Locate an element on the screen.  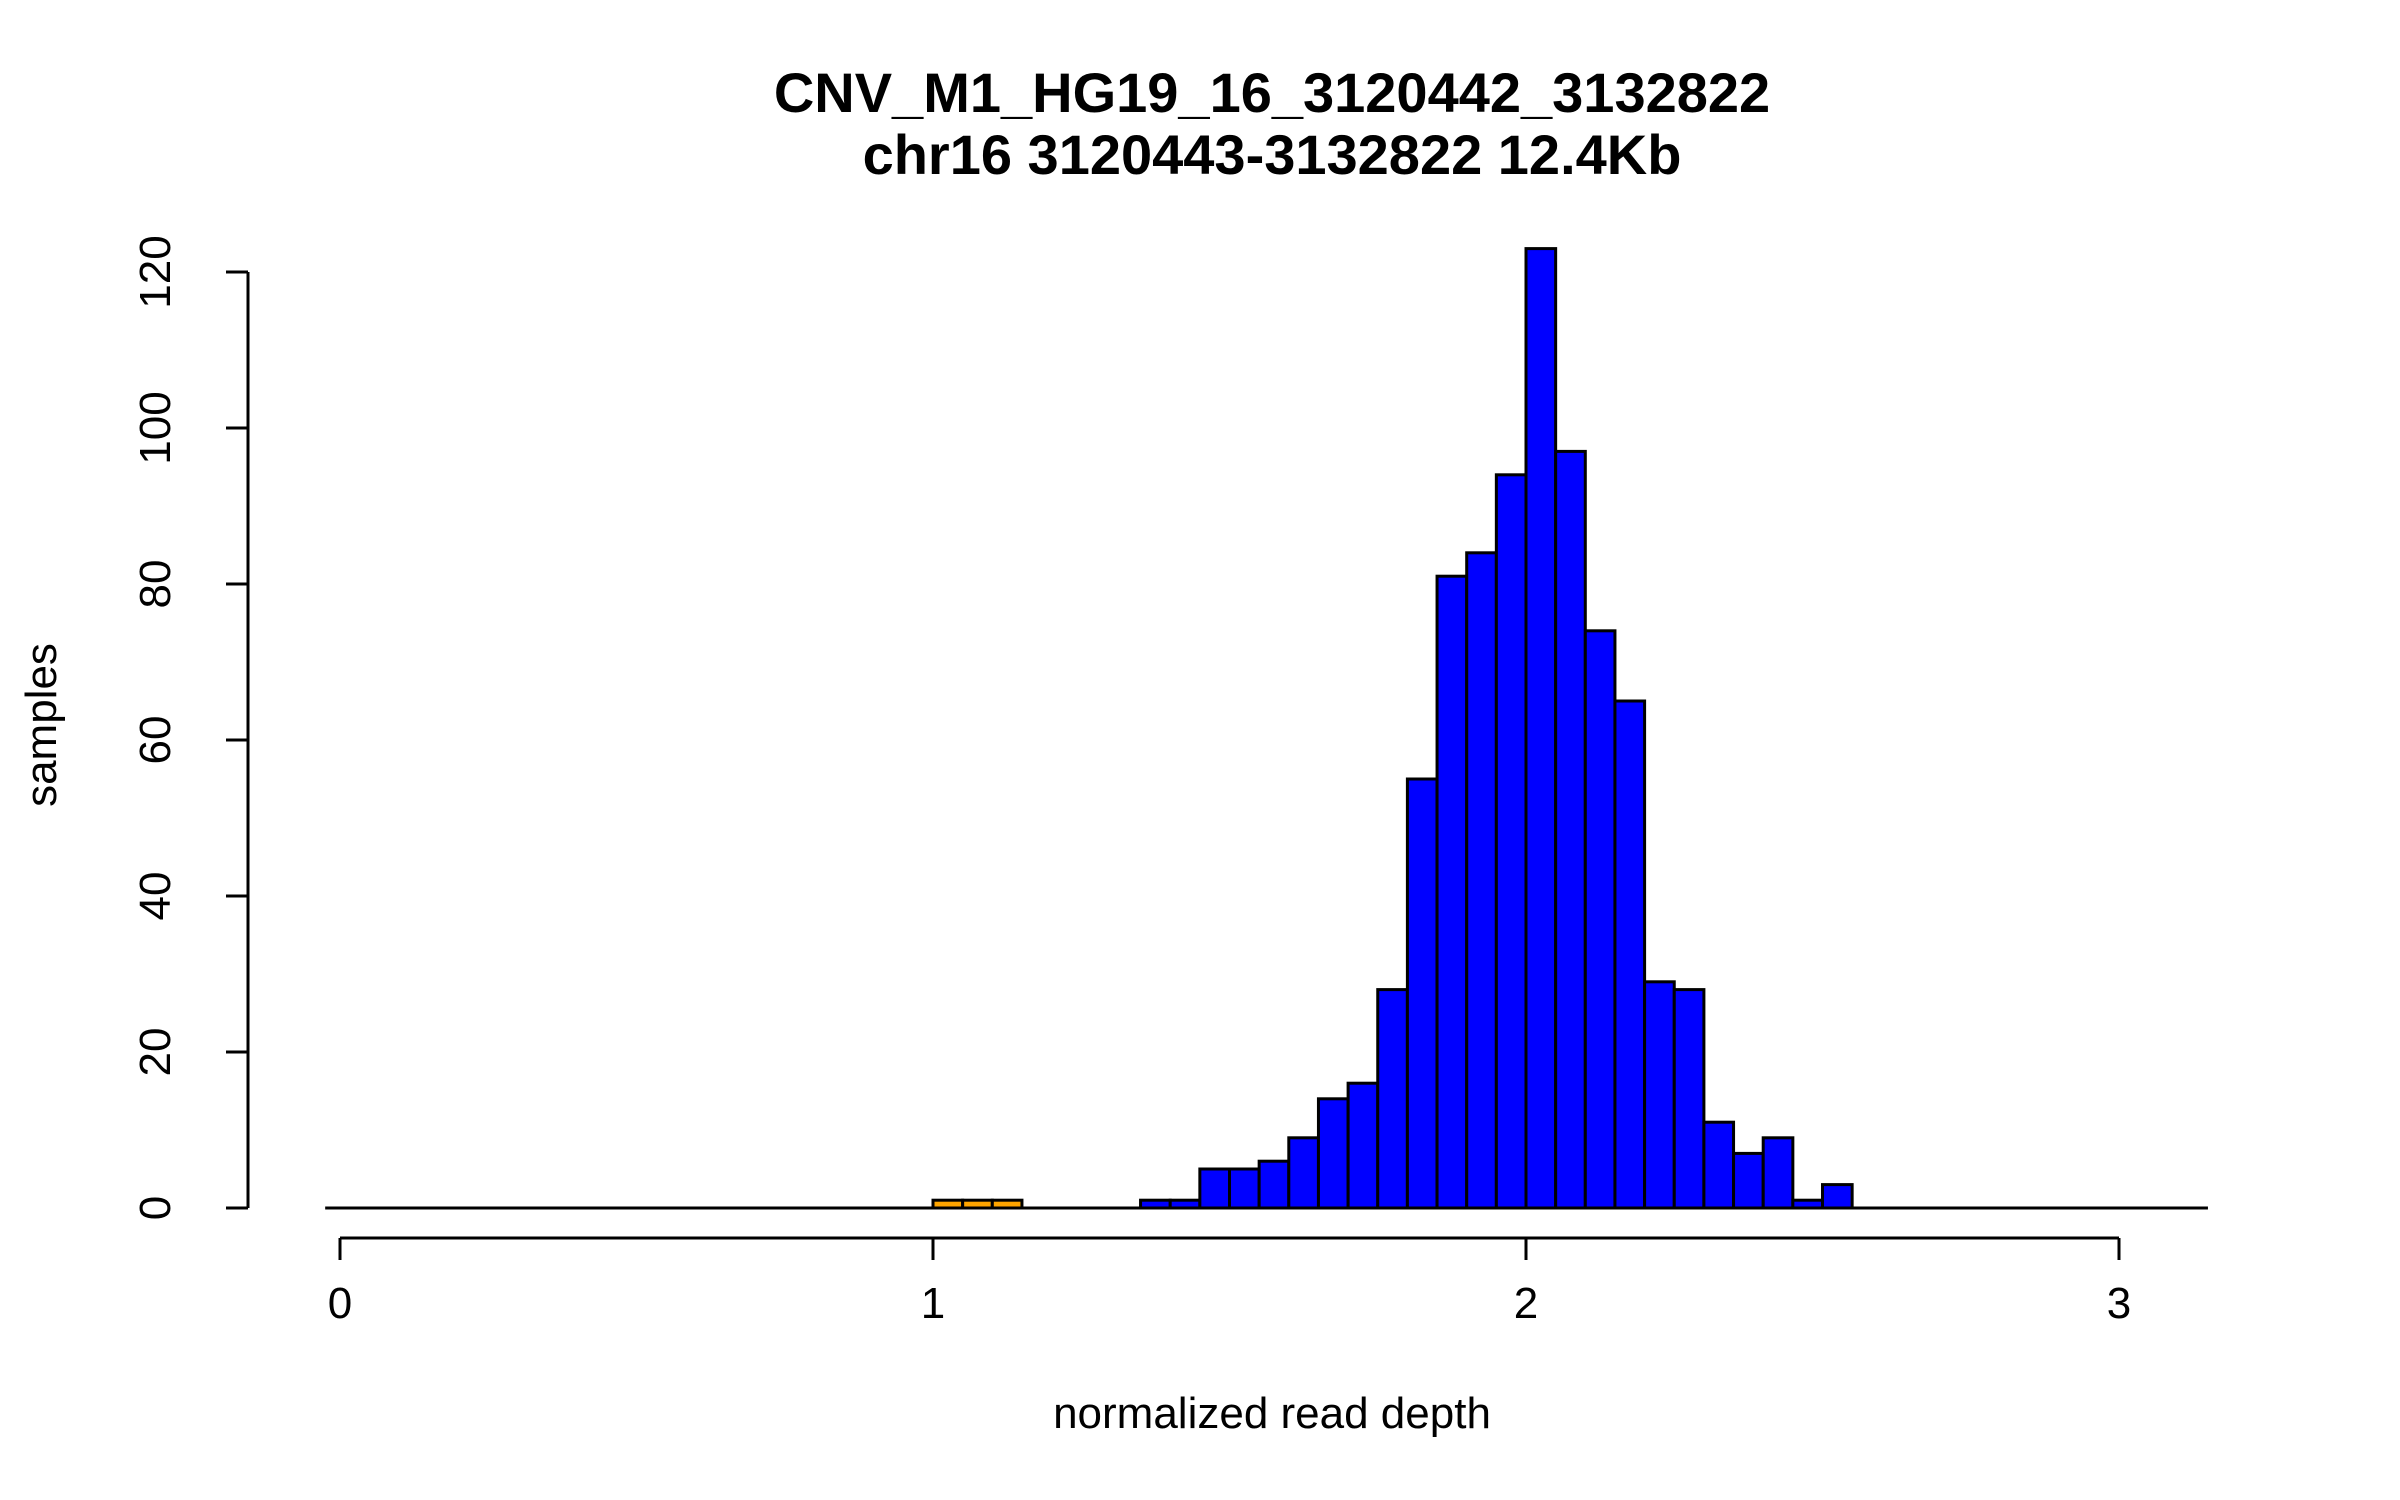
x-axis-label: normalized read depth is located at coordinates (1272, 1413).